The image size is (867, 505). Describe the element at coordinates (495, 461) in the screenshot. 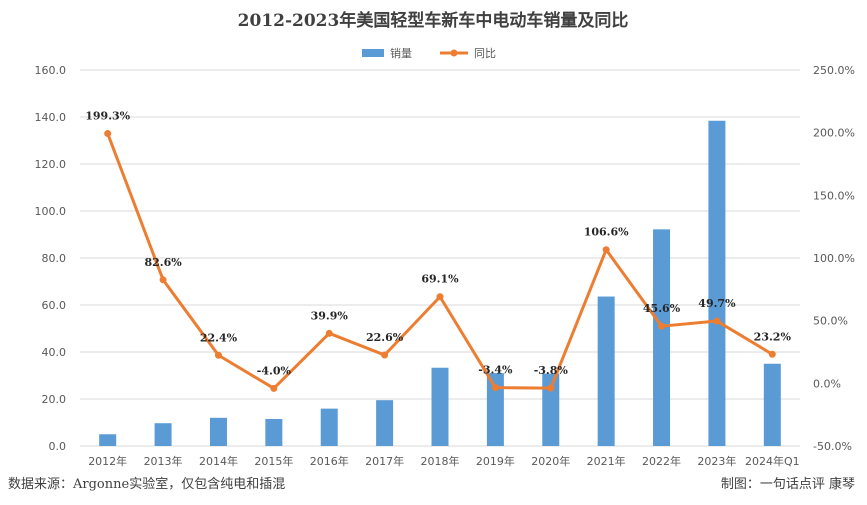

I see `x-tick-label: 2019年` at that location.